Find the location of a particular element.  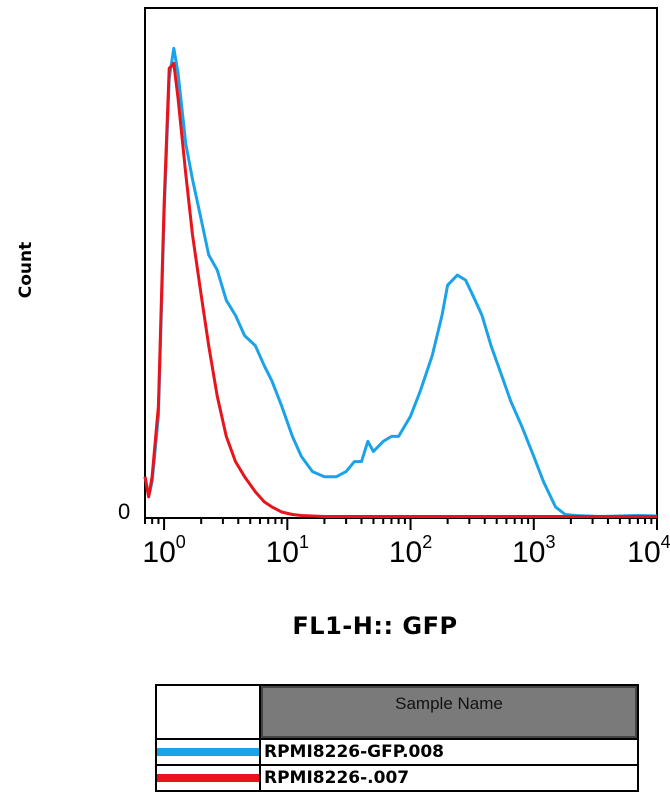

x-tick-label-0: 10⁰ is located at coordinates (163, 550).